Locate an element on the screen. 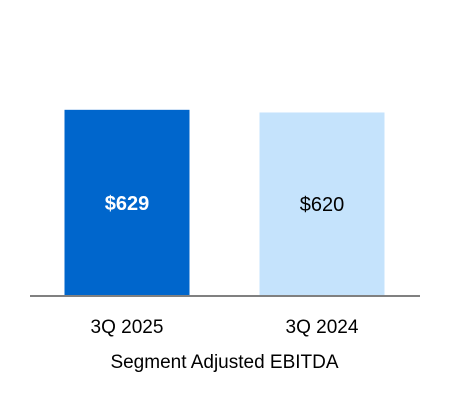 The height and width of the screenshot is (400, 450). data-label-3q-2025: $629 is located at coordinates (127, 204).